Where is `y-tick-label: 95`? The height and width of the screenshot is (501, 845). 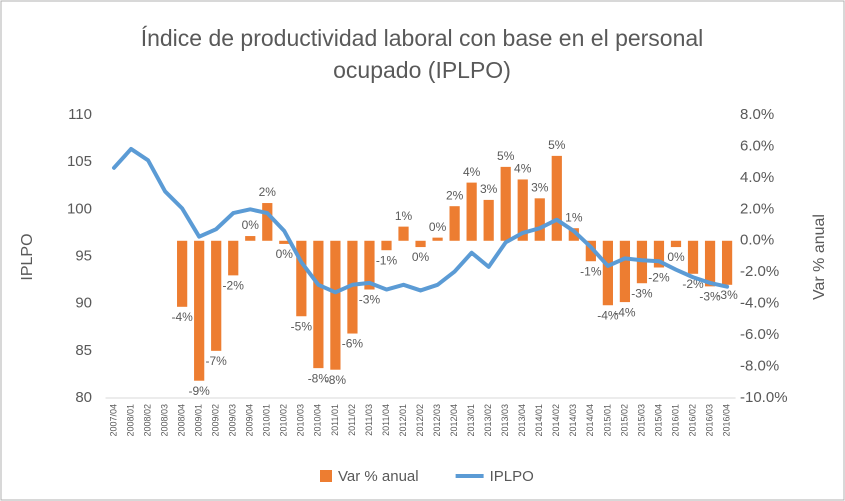 y-tick-label: 95 is located at coordinates (83, 255).